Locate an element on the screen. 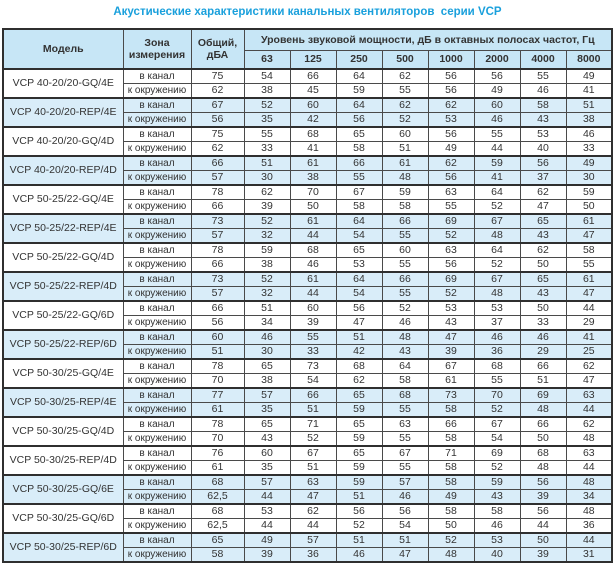 The image size is (615, 570). model-name-cell: VCP 50-30/25-GQ/4E is located at coordinates (63, 373).